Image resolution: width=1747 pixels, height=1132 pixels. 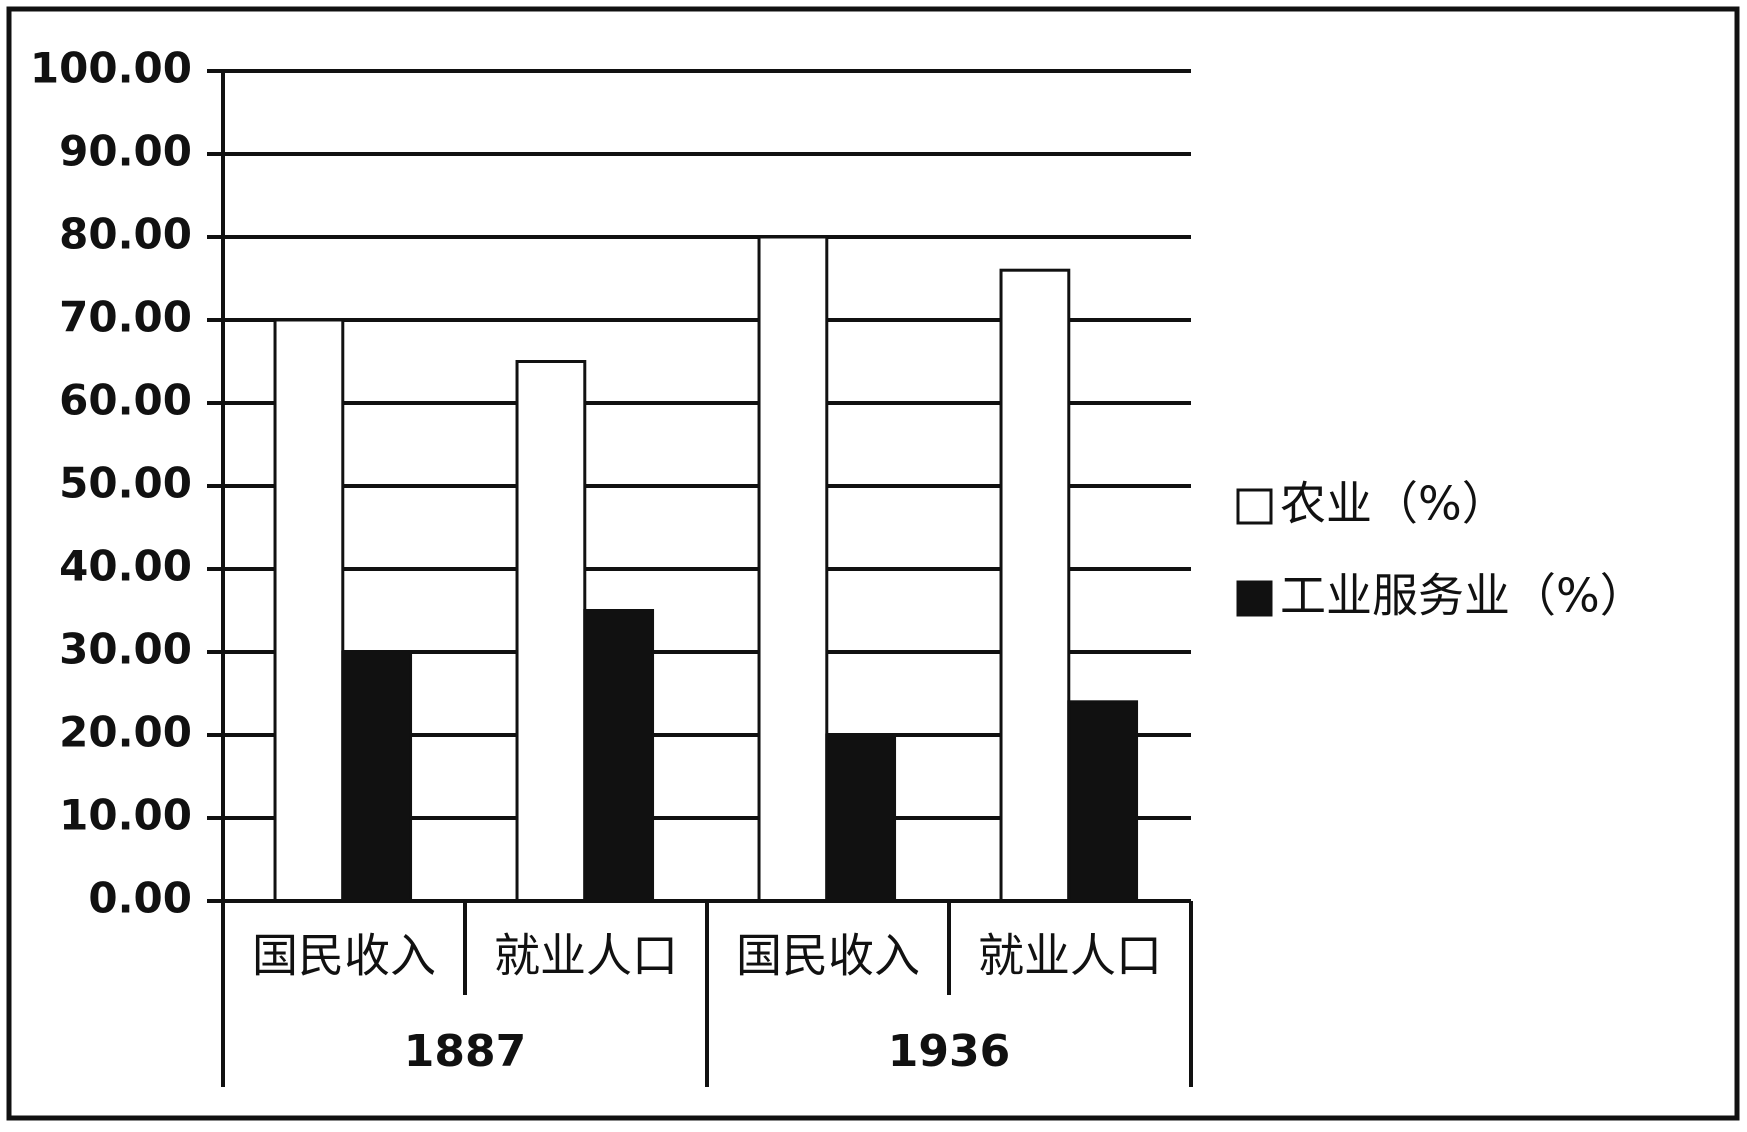 What do you see at coordinates (125, 317) in the screenshot?
I see `y-tick-label: 70.00` at bounding box center [125, 317].